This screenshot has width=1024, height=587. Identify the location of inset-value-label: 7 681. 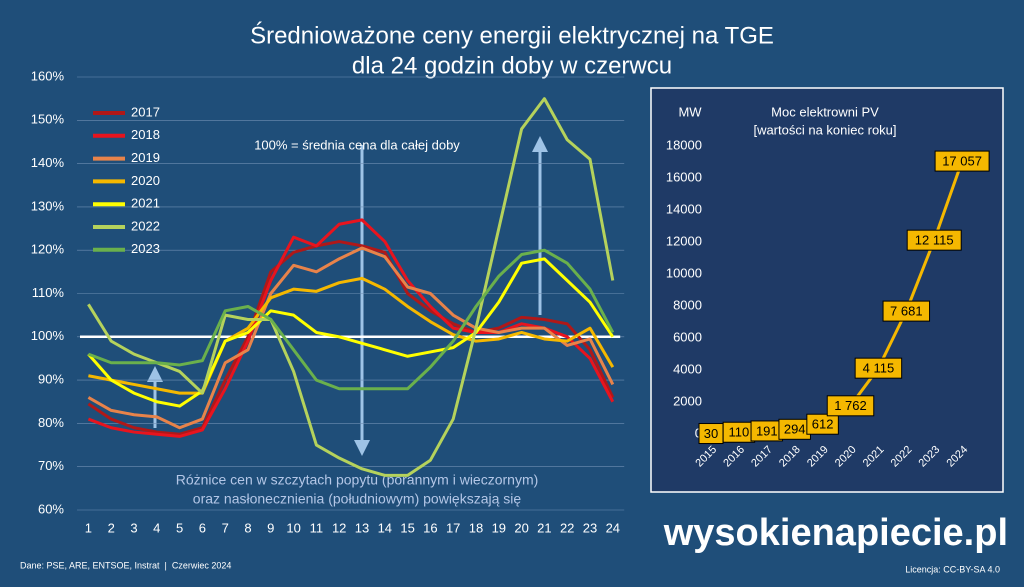
(906, 311).